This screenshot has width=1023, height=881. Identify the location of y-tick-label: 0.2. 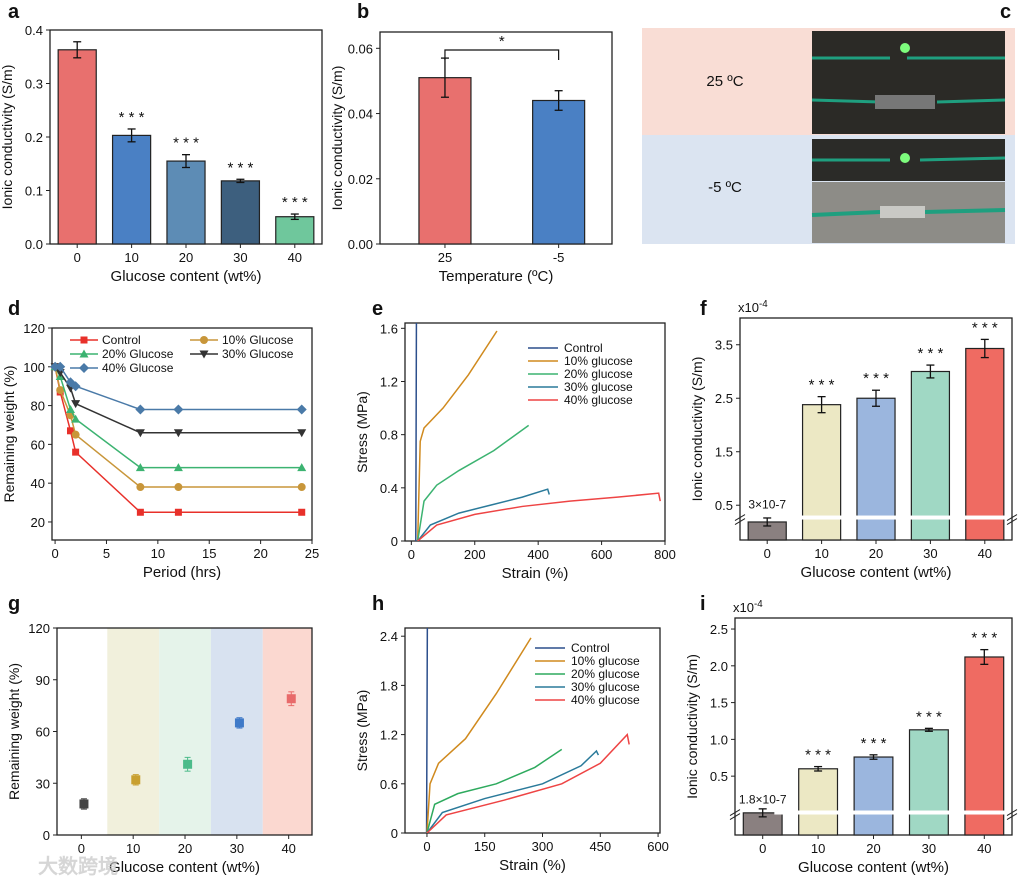
(34, 137).